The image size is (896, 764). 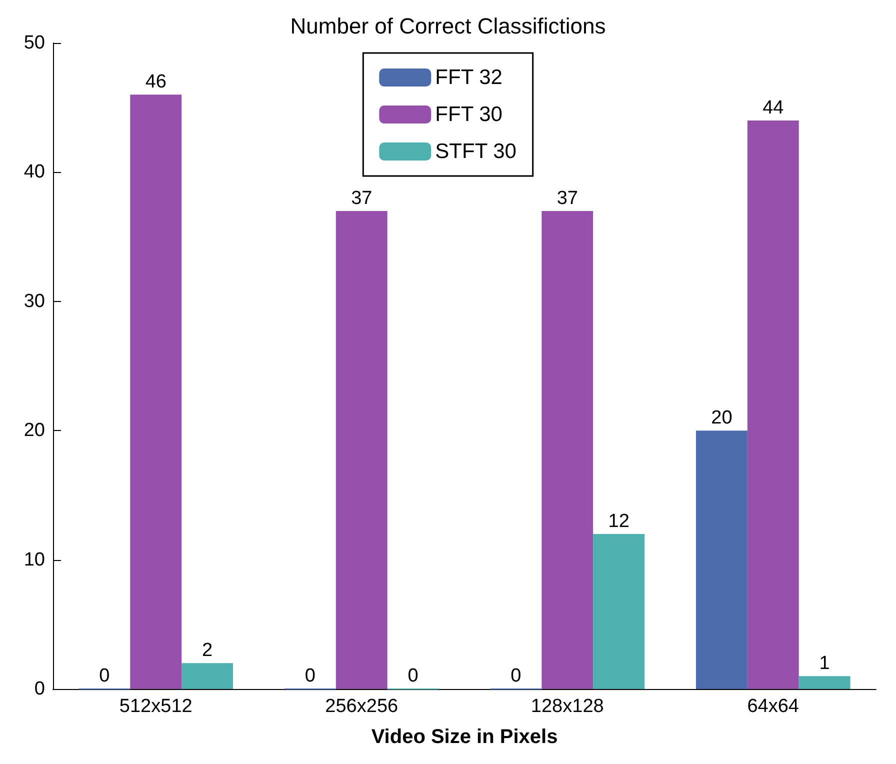 I want to click on y-tick-label: 50, so click(x=34, y=43).